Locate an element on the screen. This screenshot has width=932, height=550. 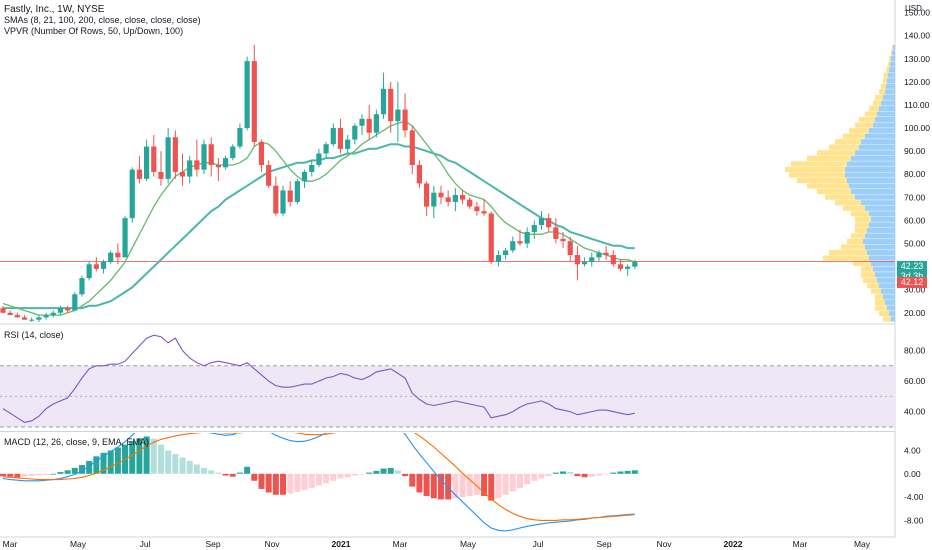
price-tick-label: 80.00 is located at coordinates (915, 174).